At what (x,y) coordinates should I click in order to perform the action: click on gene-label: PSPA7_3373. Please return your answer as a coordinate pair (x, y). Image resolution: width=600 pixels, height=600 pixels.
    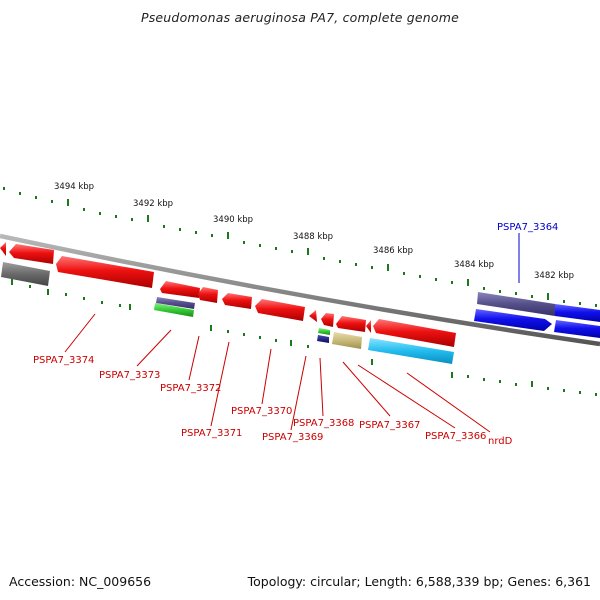
    Looking at the image, I should click on (129, 375).